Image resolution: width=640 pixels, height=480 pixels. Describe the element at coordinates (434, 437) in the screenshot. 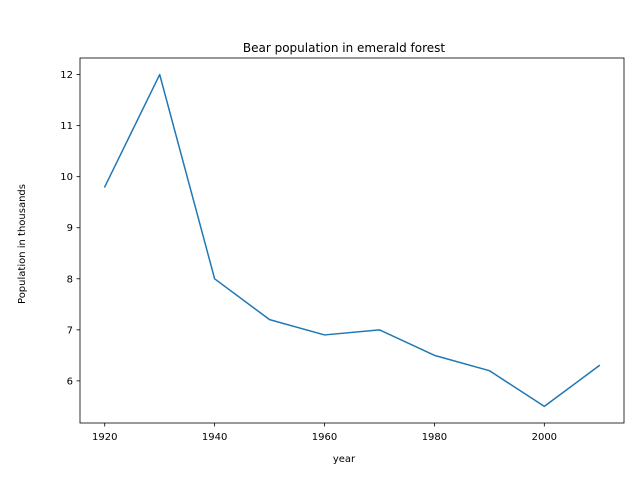

I see `x-tick-label-1980: 1980` at that location.